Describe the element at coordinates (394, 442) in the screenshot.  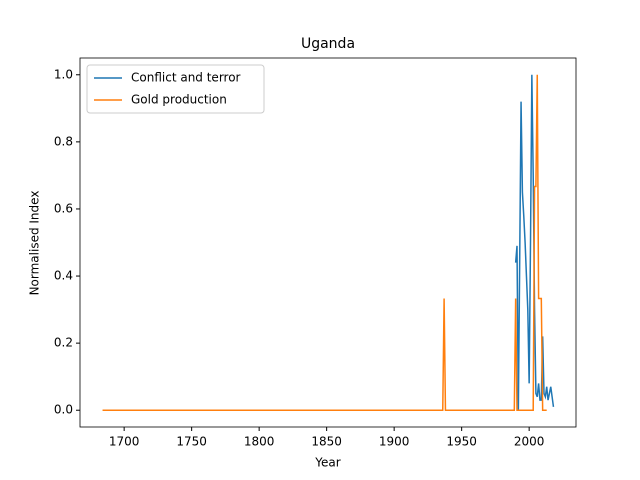
I see `x-tick-label: 1900` at that location.